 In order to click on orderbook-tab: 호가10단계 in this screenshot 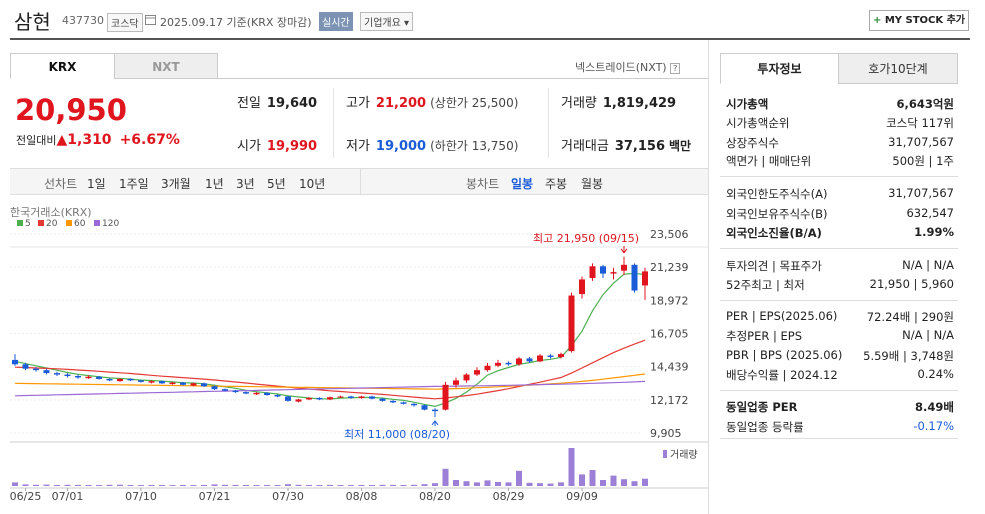, I will do `click(898, 68)`.